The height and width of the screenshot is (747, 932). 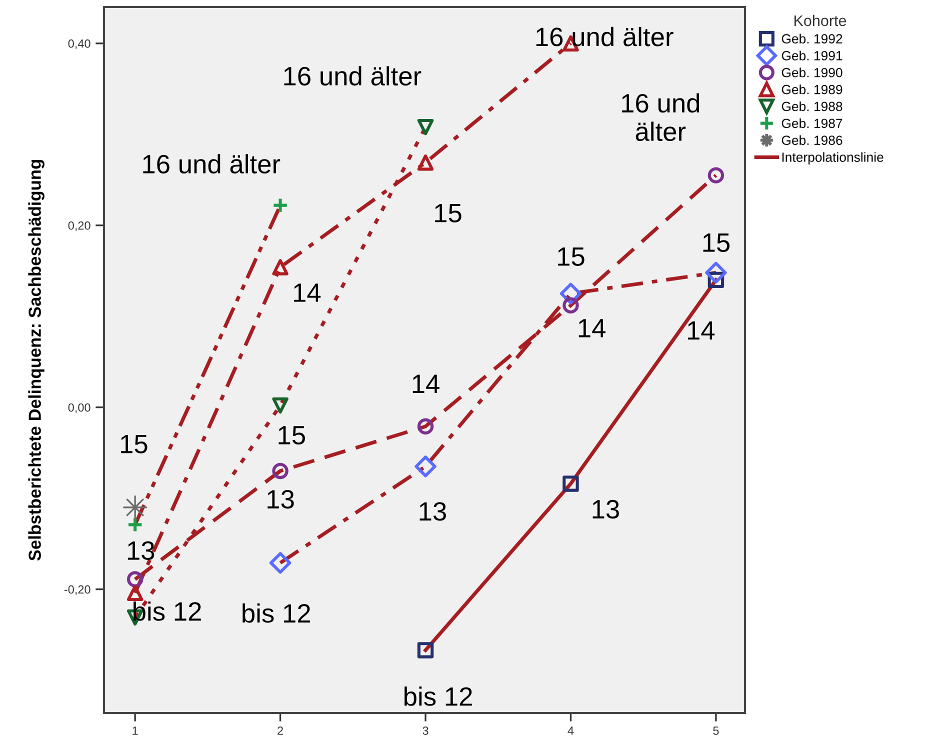 I want to click on x-tick-label: 1, so click(x=135, y=730).